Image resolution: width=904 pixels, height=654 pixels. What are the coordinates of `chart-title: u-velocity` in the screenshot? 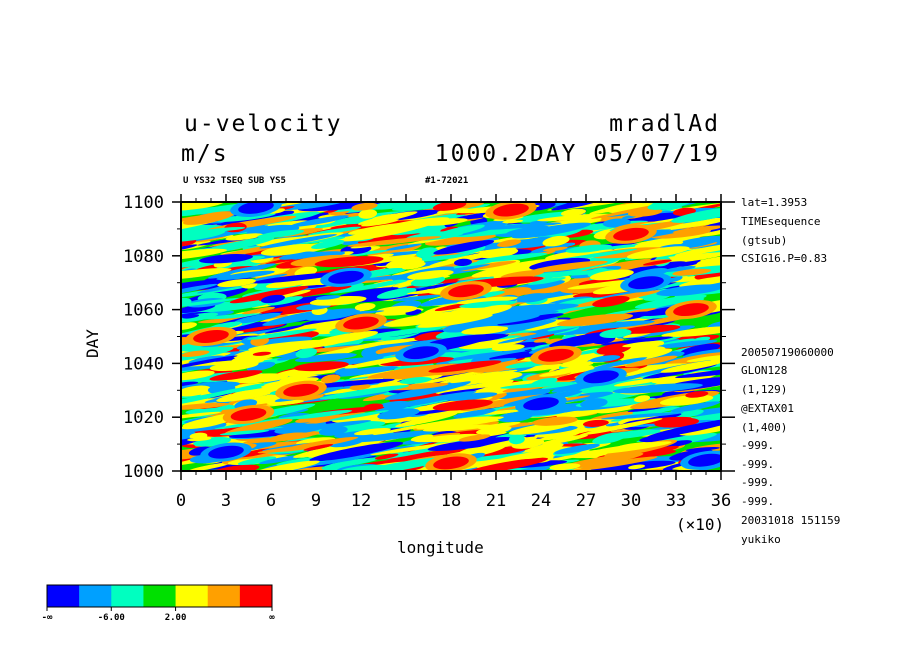 It's located at (263, 124).